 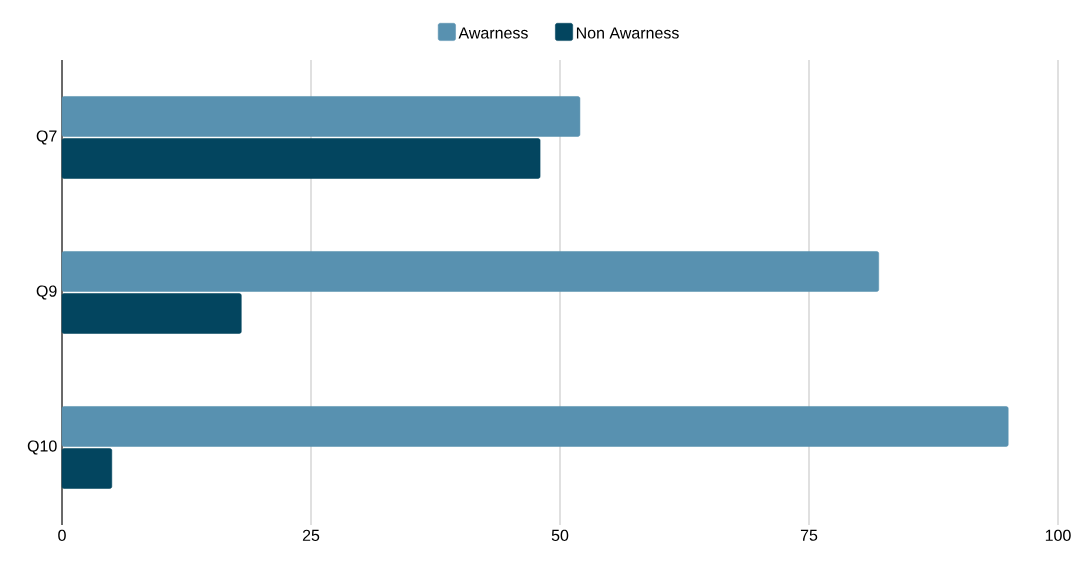 I want to click on x-tick-label: 0, so click(x=62, y=535).